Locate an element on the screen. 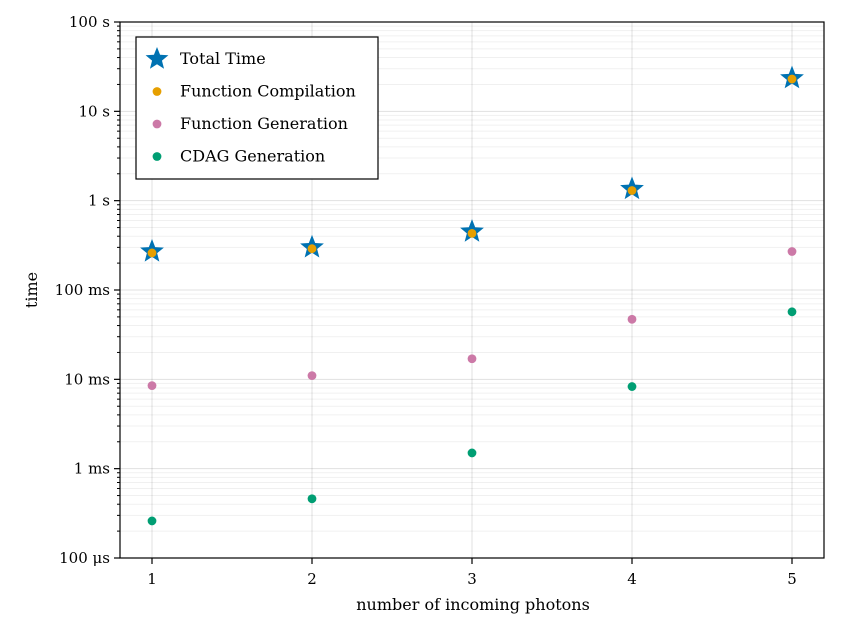  x-tick-label: 2 is located at coordinates (312, 579).